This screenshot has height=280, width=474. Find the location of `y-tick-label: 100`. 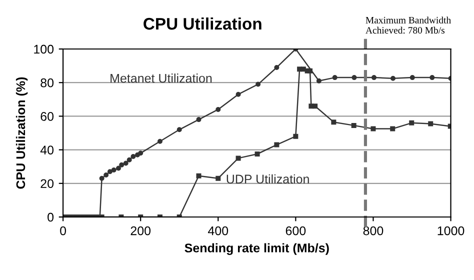

y-tick-label: 100 is located at coordinates (44, 49).